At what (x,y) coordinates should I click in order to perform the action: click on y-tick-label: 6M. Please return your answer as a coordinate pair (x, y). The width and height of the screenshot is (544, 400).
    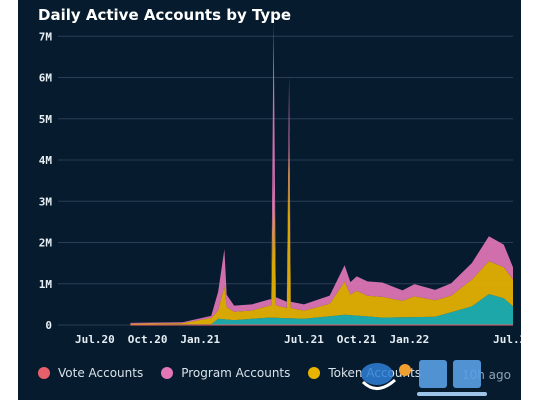
    Looking at the image, I should click on (46, 78).